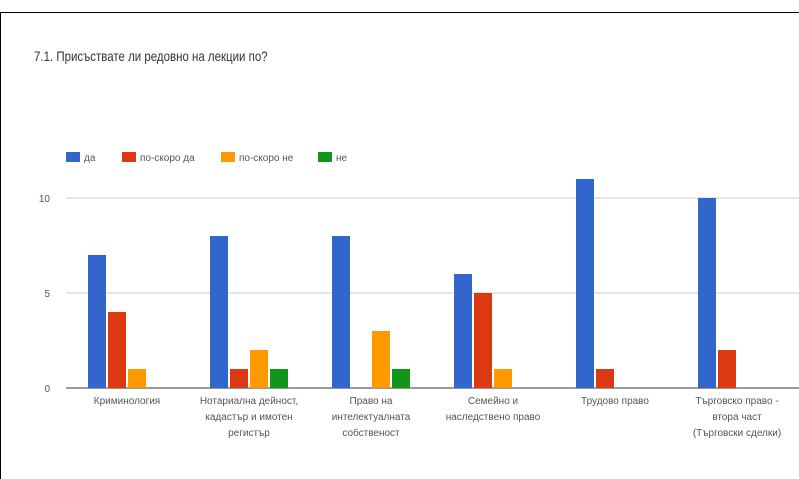  I want to click on x-category-label: собственост, so click(371, 433).